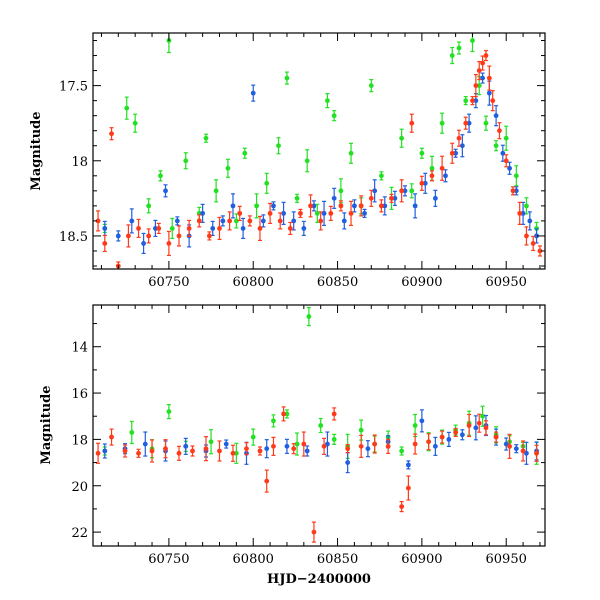 The image size is (600, 600). I want to click on x-tick-label: 60900, so click(421, 282).